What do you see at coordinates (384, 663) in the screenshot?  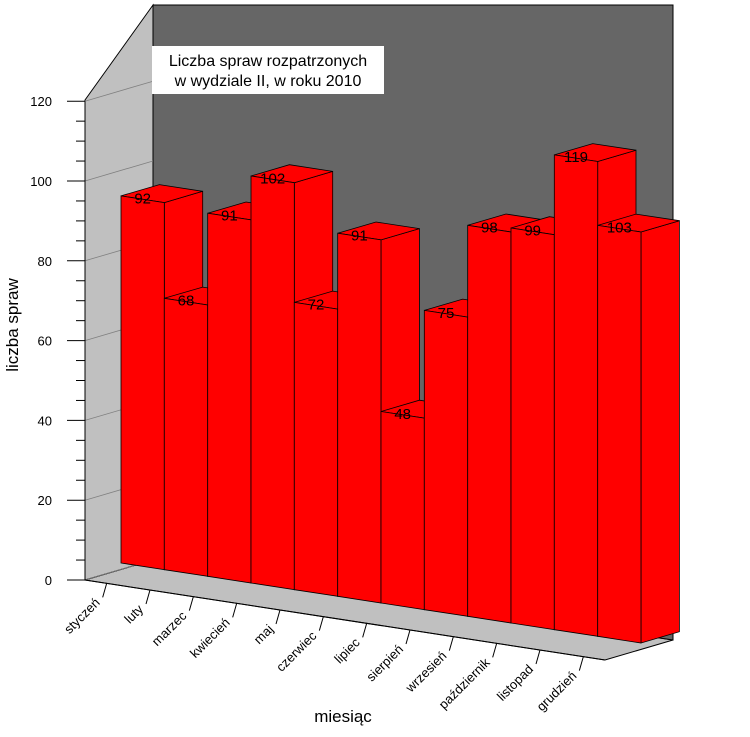 I see `x-tick-label: sierpień` at bounding box center [384, 663].